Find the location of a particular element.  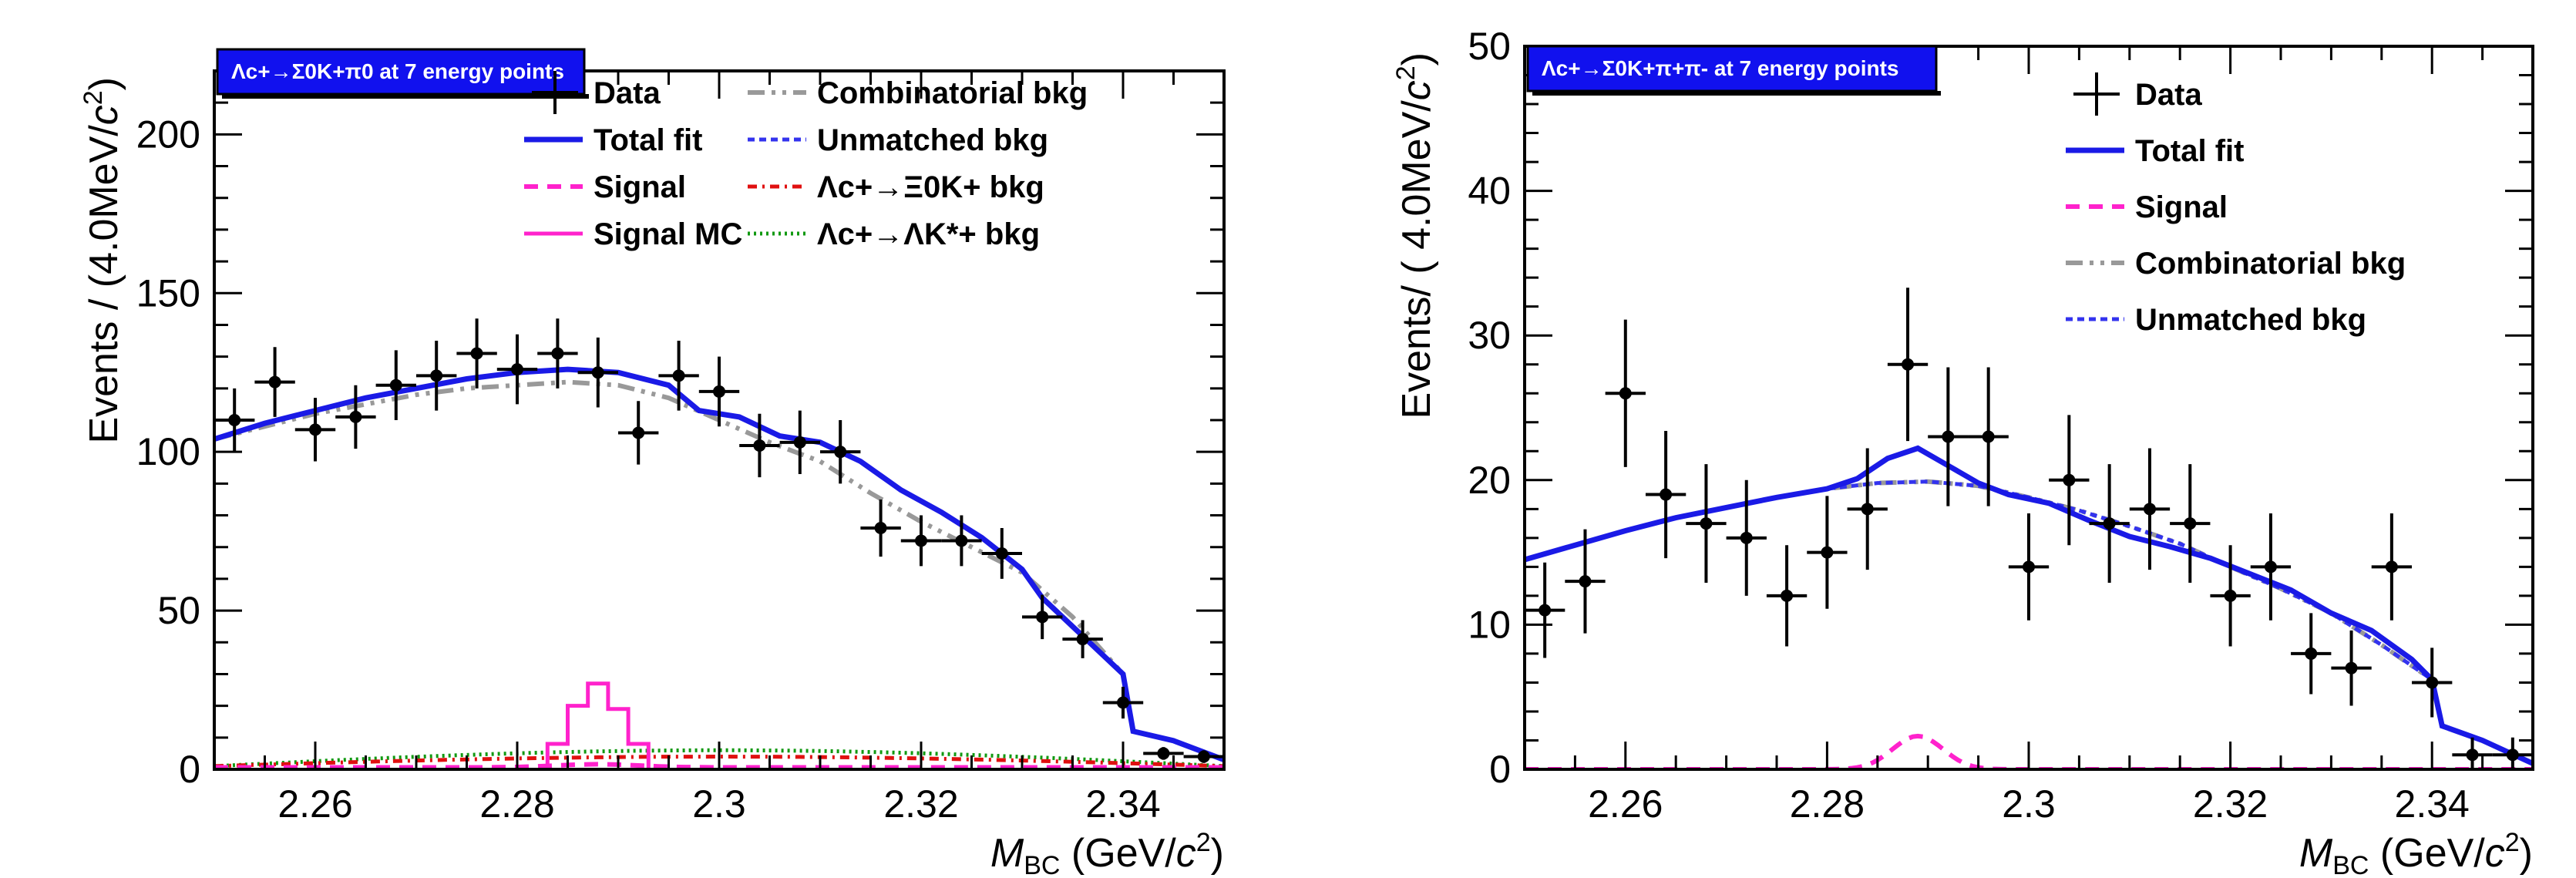

decay-banner-text: Λc+→Σ0K+π0 at 7 energy points is located at coordinates (397, 71).